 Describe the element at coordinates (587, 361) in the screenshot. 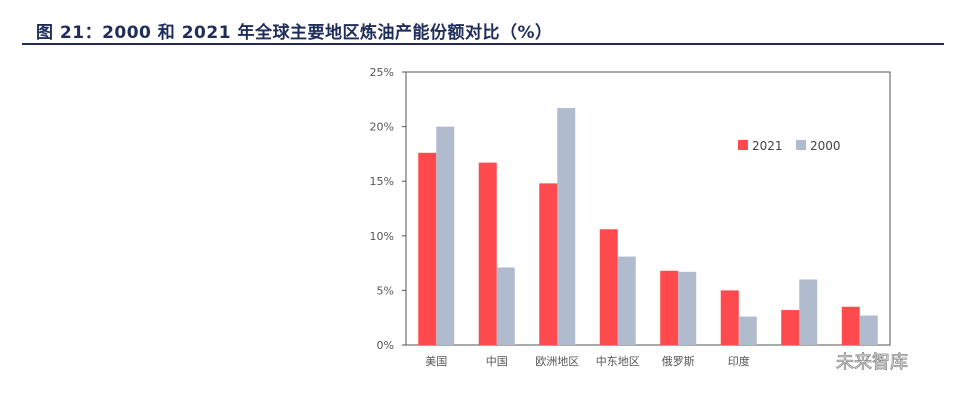

I see `x-axis: 美国 中国 欧洲地区 中东地区 俄罗斯 印度` at that location.